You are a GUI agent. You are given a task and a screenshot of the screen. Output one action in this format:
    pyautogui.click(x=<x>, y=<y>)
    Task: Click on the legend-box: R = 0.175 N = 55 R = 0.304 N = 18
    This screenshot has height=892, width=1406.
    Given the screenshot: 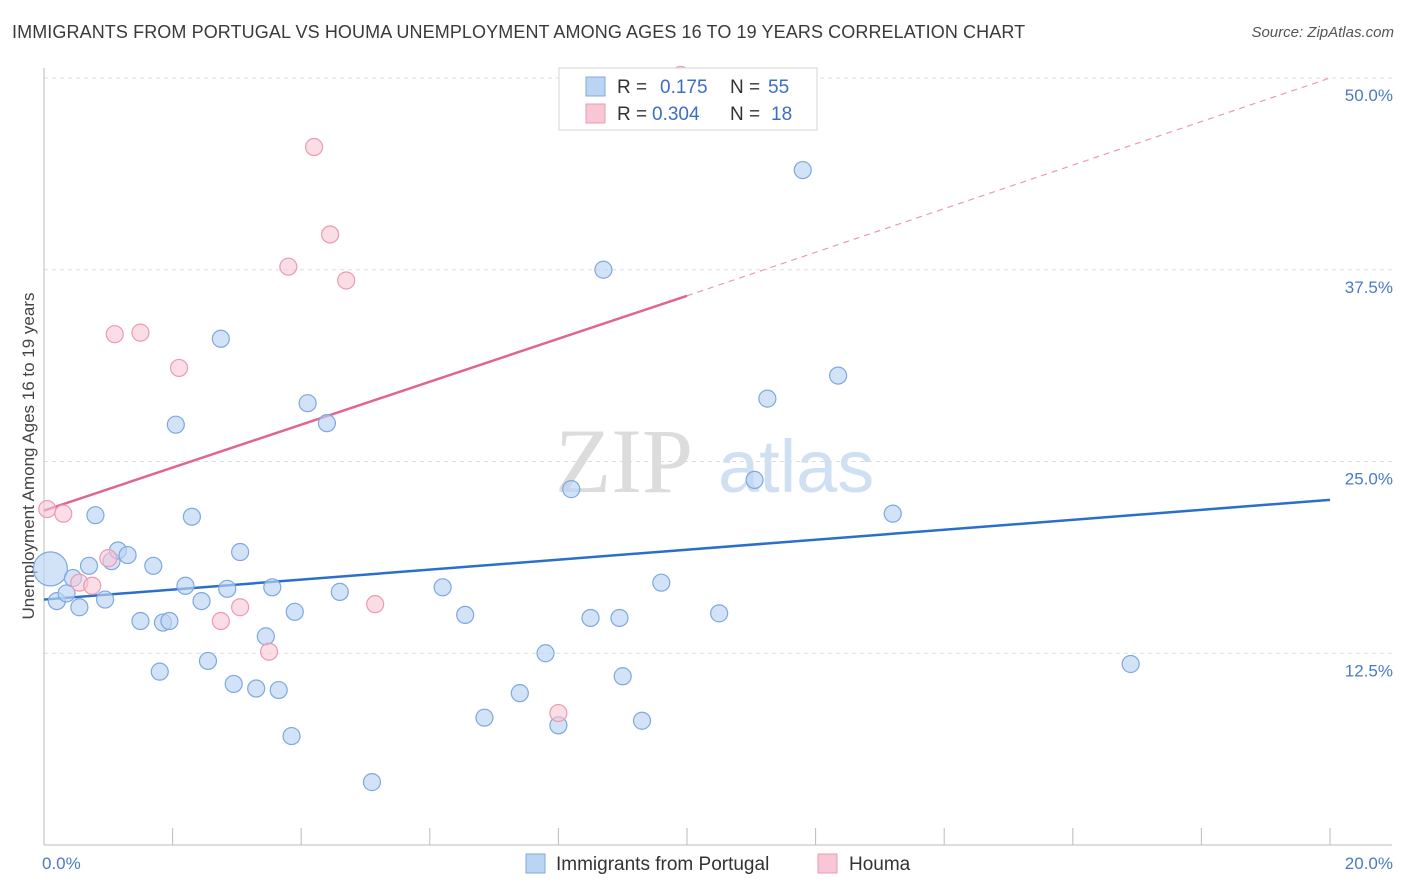 What is the action you would take?
    pyautogui.click(x=688, y=99)
    